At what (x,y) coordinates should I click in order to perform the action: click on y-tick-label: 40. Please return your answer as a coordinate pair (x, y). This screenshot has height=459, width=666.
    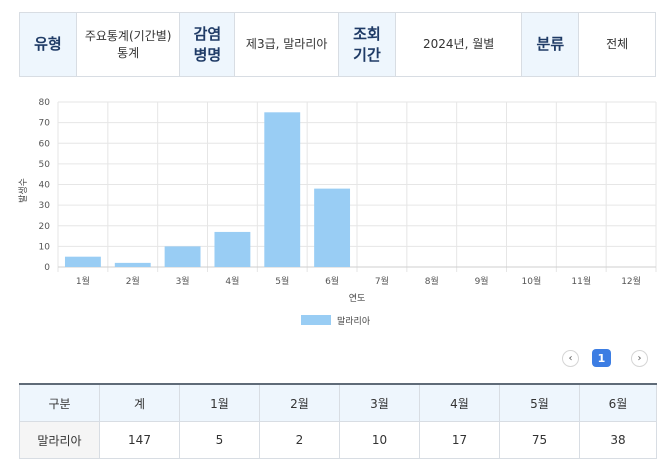
    Looking at the image, I should click on (45, 186).